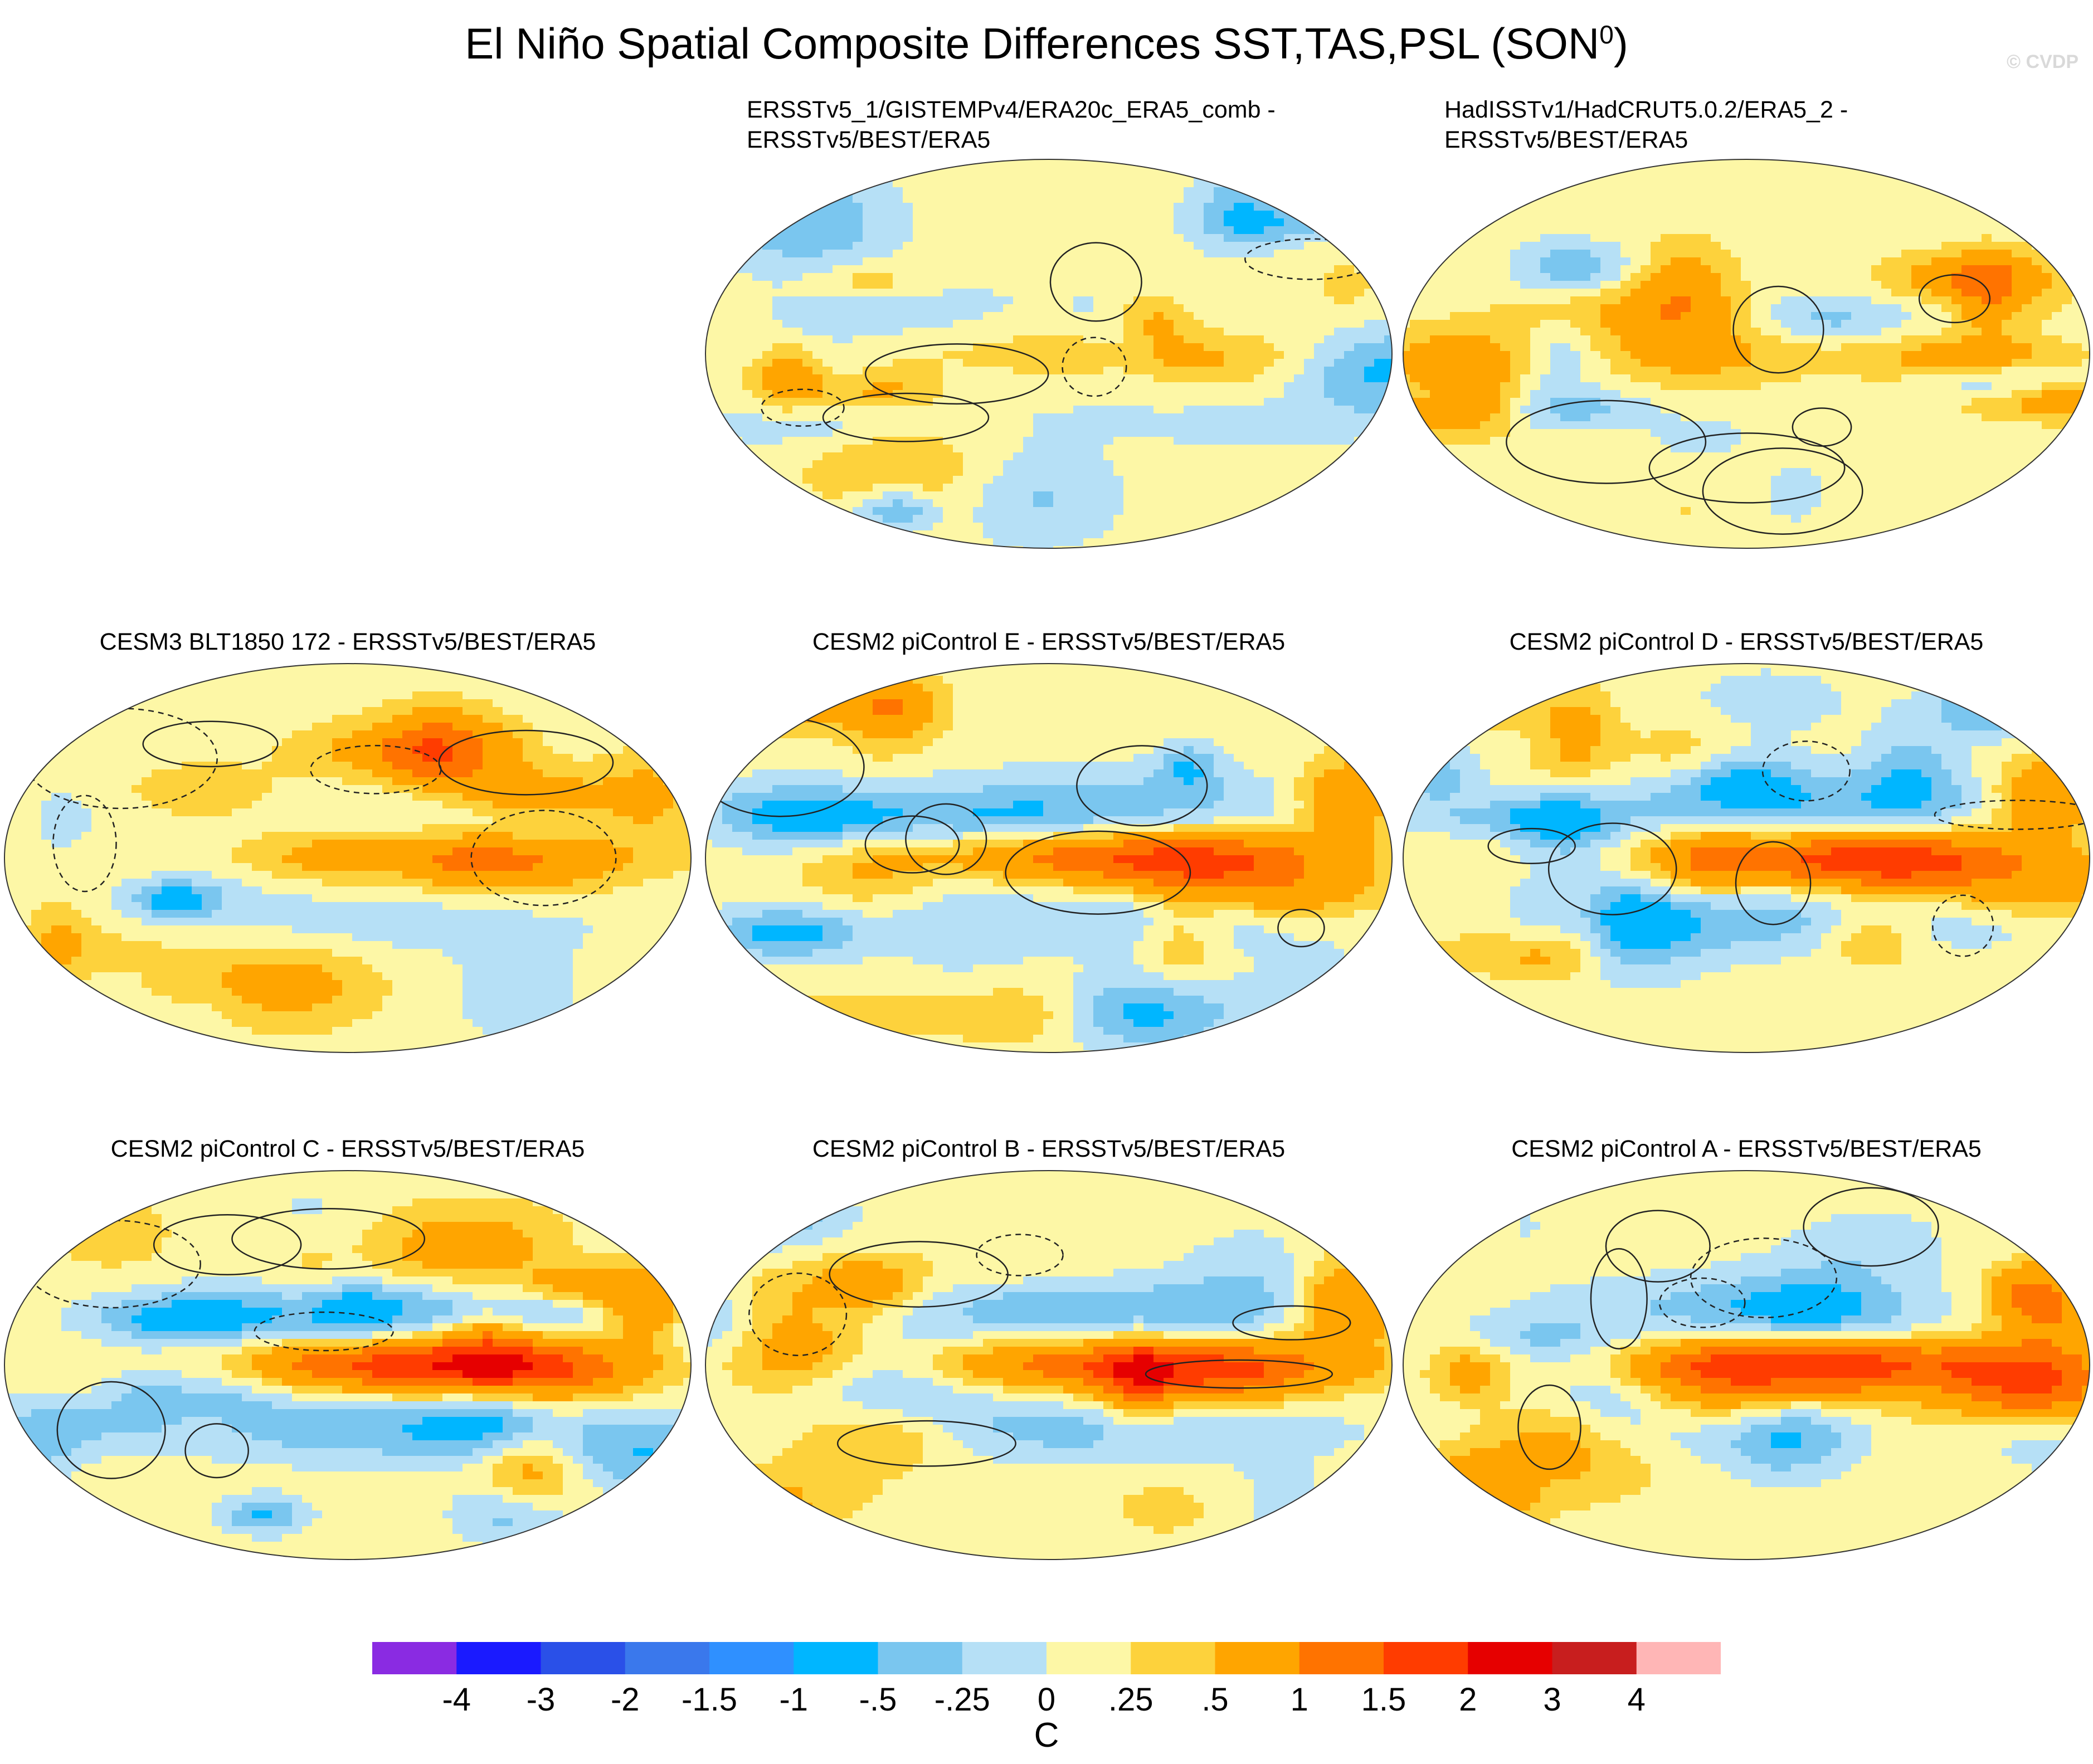  Describe the element at coordinates (1046, 1735) in the screenshot. I see `colorbar-units: C` at that location.